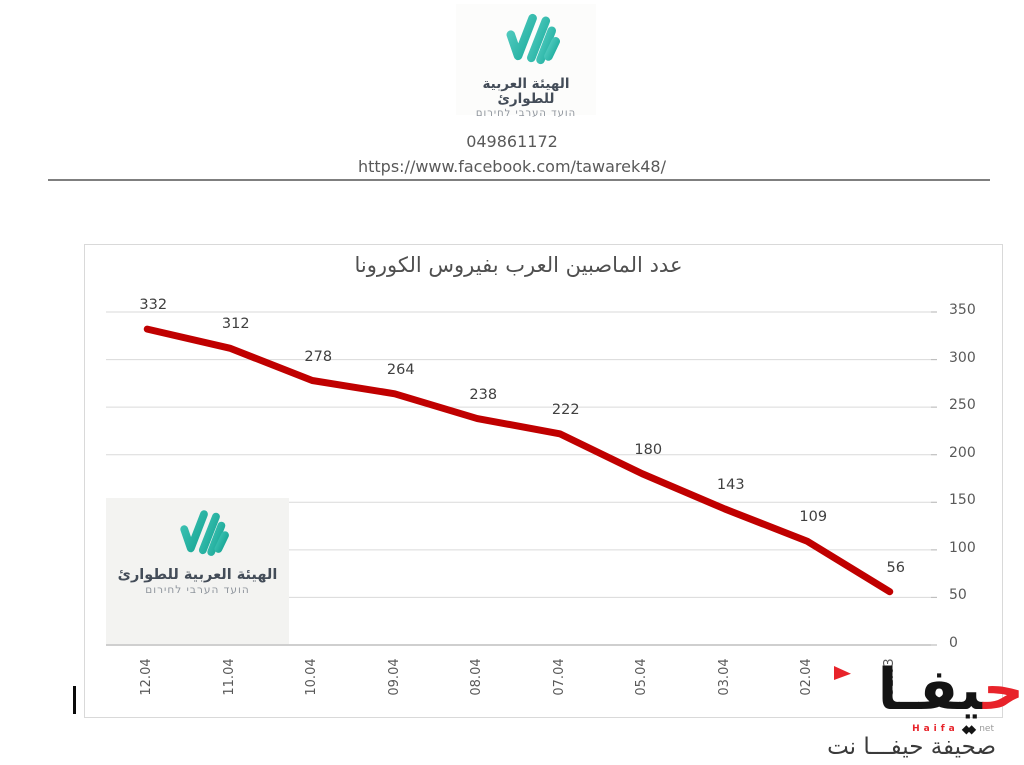 Image resolution: width=1024 pixels, height=765 pixels. I want to click on facebook-link: https://www.facebook.com/tawarek48/, so click(511, 166).